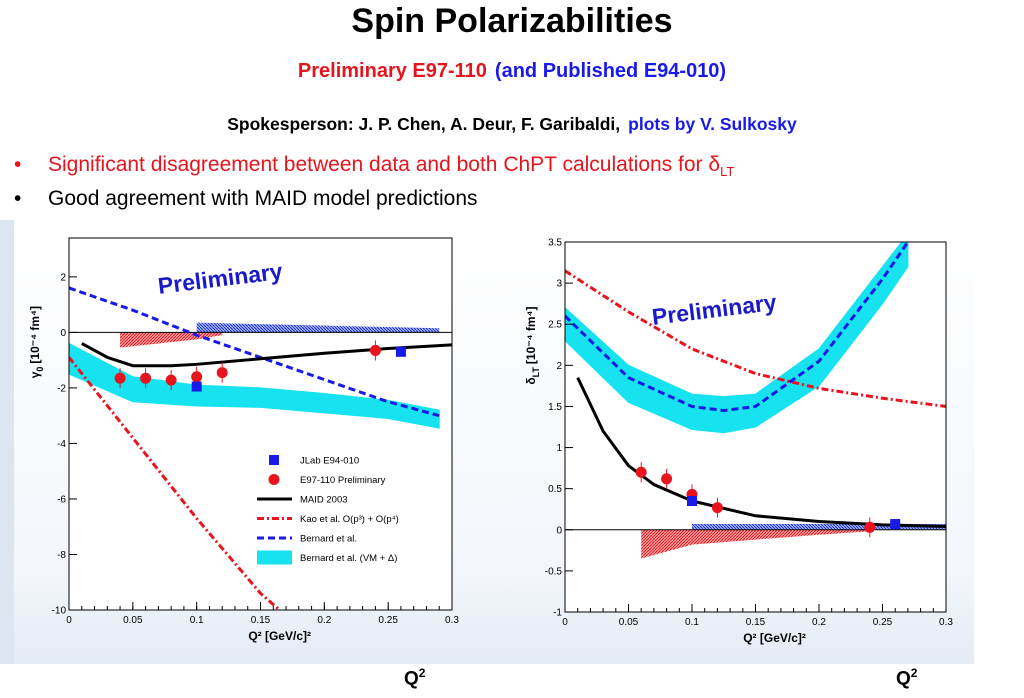 This screenshot has width=1024, height=698. I want to click on q2-label-left: Q2, so click(415, 678).